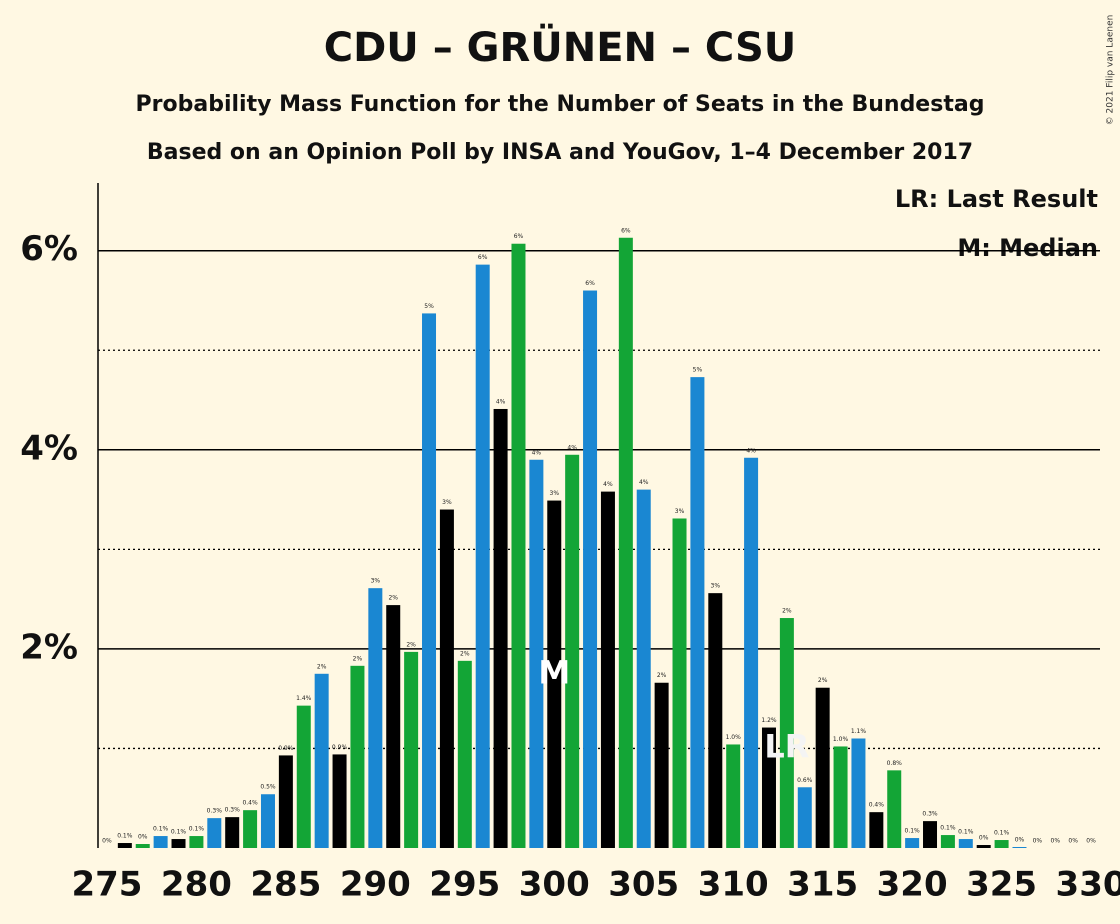 This screenshot has width=1120, height=924. Describe the element at coordinates (304, 698) in the screenshot. I see `value-label: 1.4%` at that location.